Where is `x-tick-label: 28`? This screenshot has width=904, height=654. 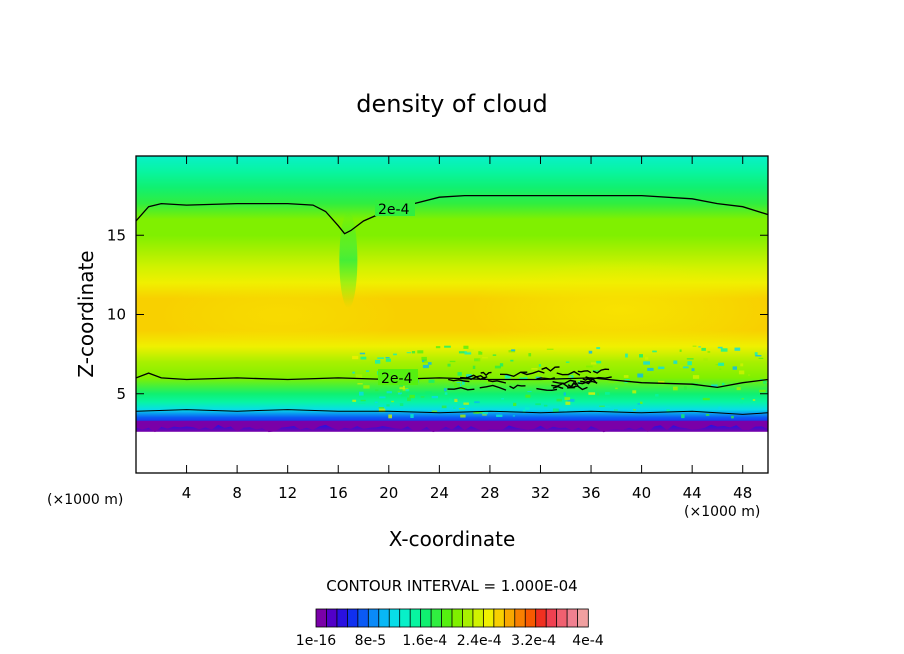
x-tick-label: 28 is located at coordinates (489, 493).